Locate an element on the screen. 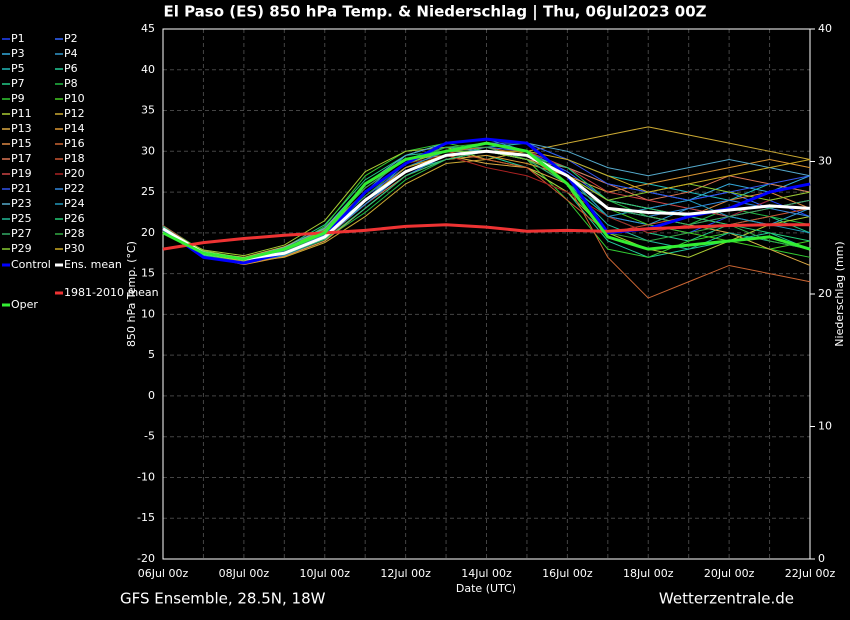 This screenshot has height=620, width=850. legend-label: P1 is located at coordinates (18, 38).